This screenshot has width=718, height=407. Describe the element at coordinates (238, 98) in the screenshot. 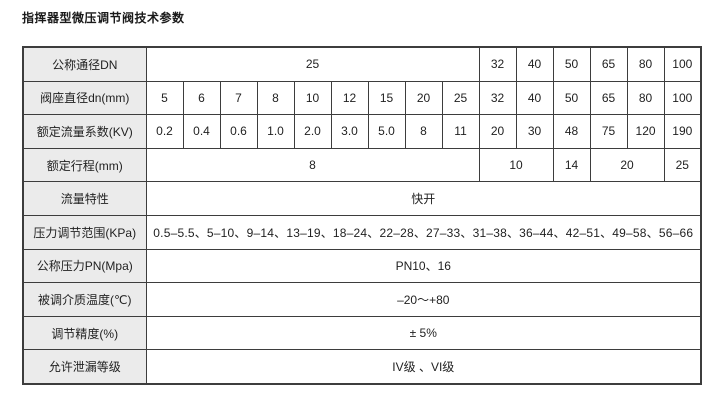

I see `table-cell: 7` at that location.